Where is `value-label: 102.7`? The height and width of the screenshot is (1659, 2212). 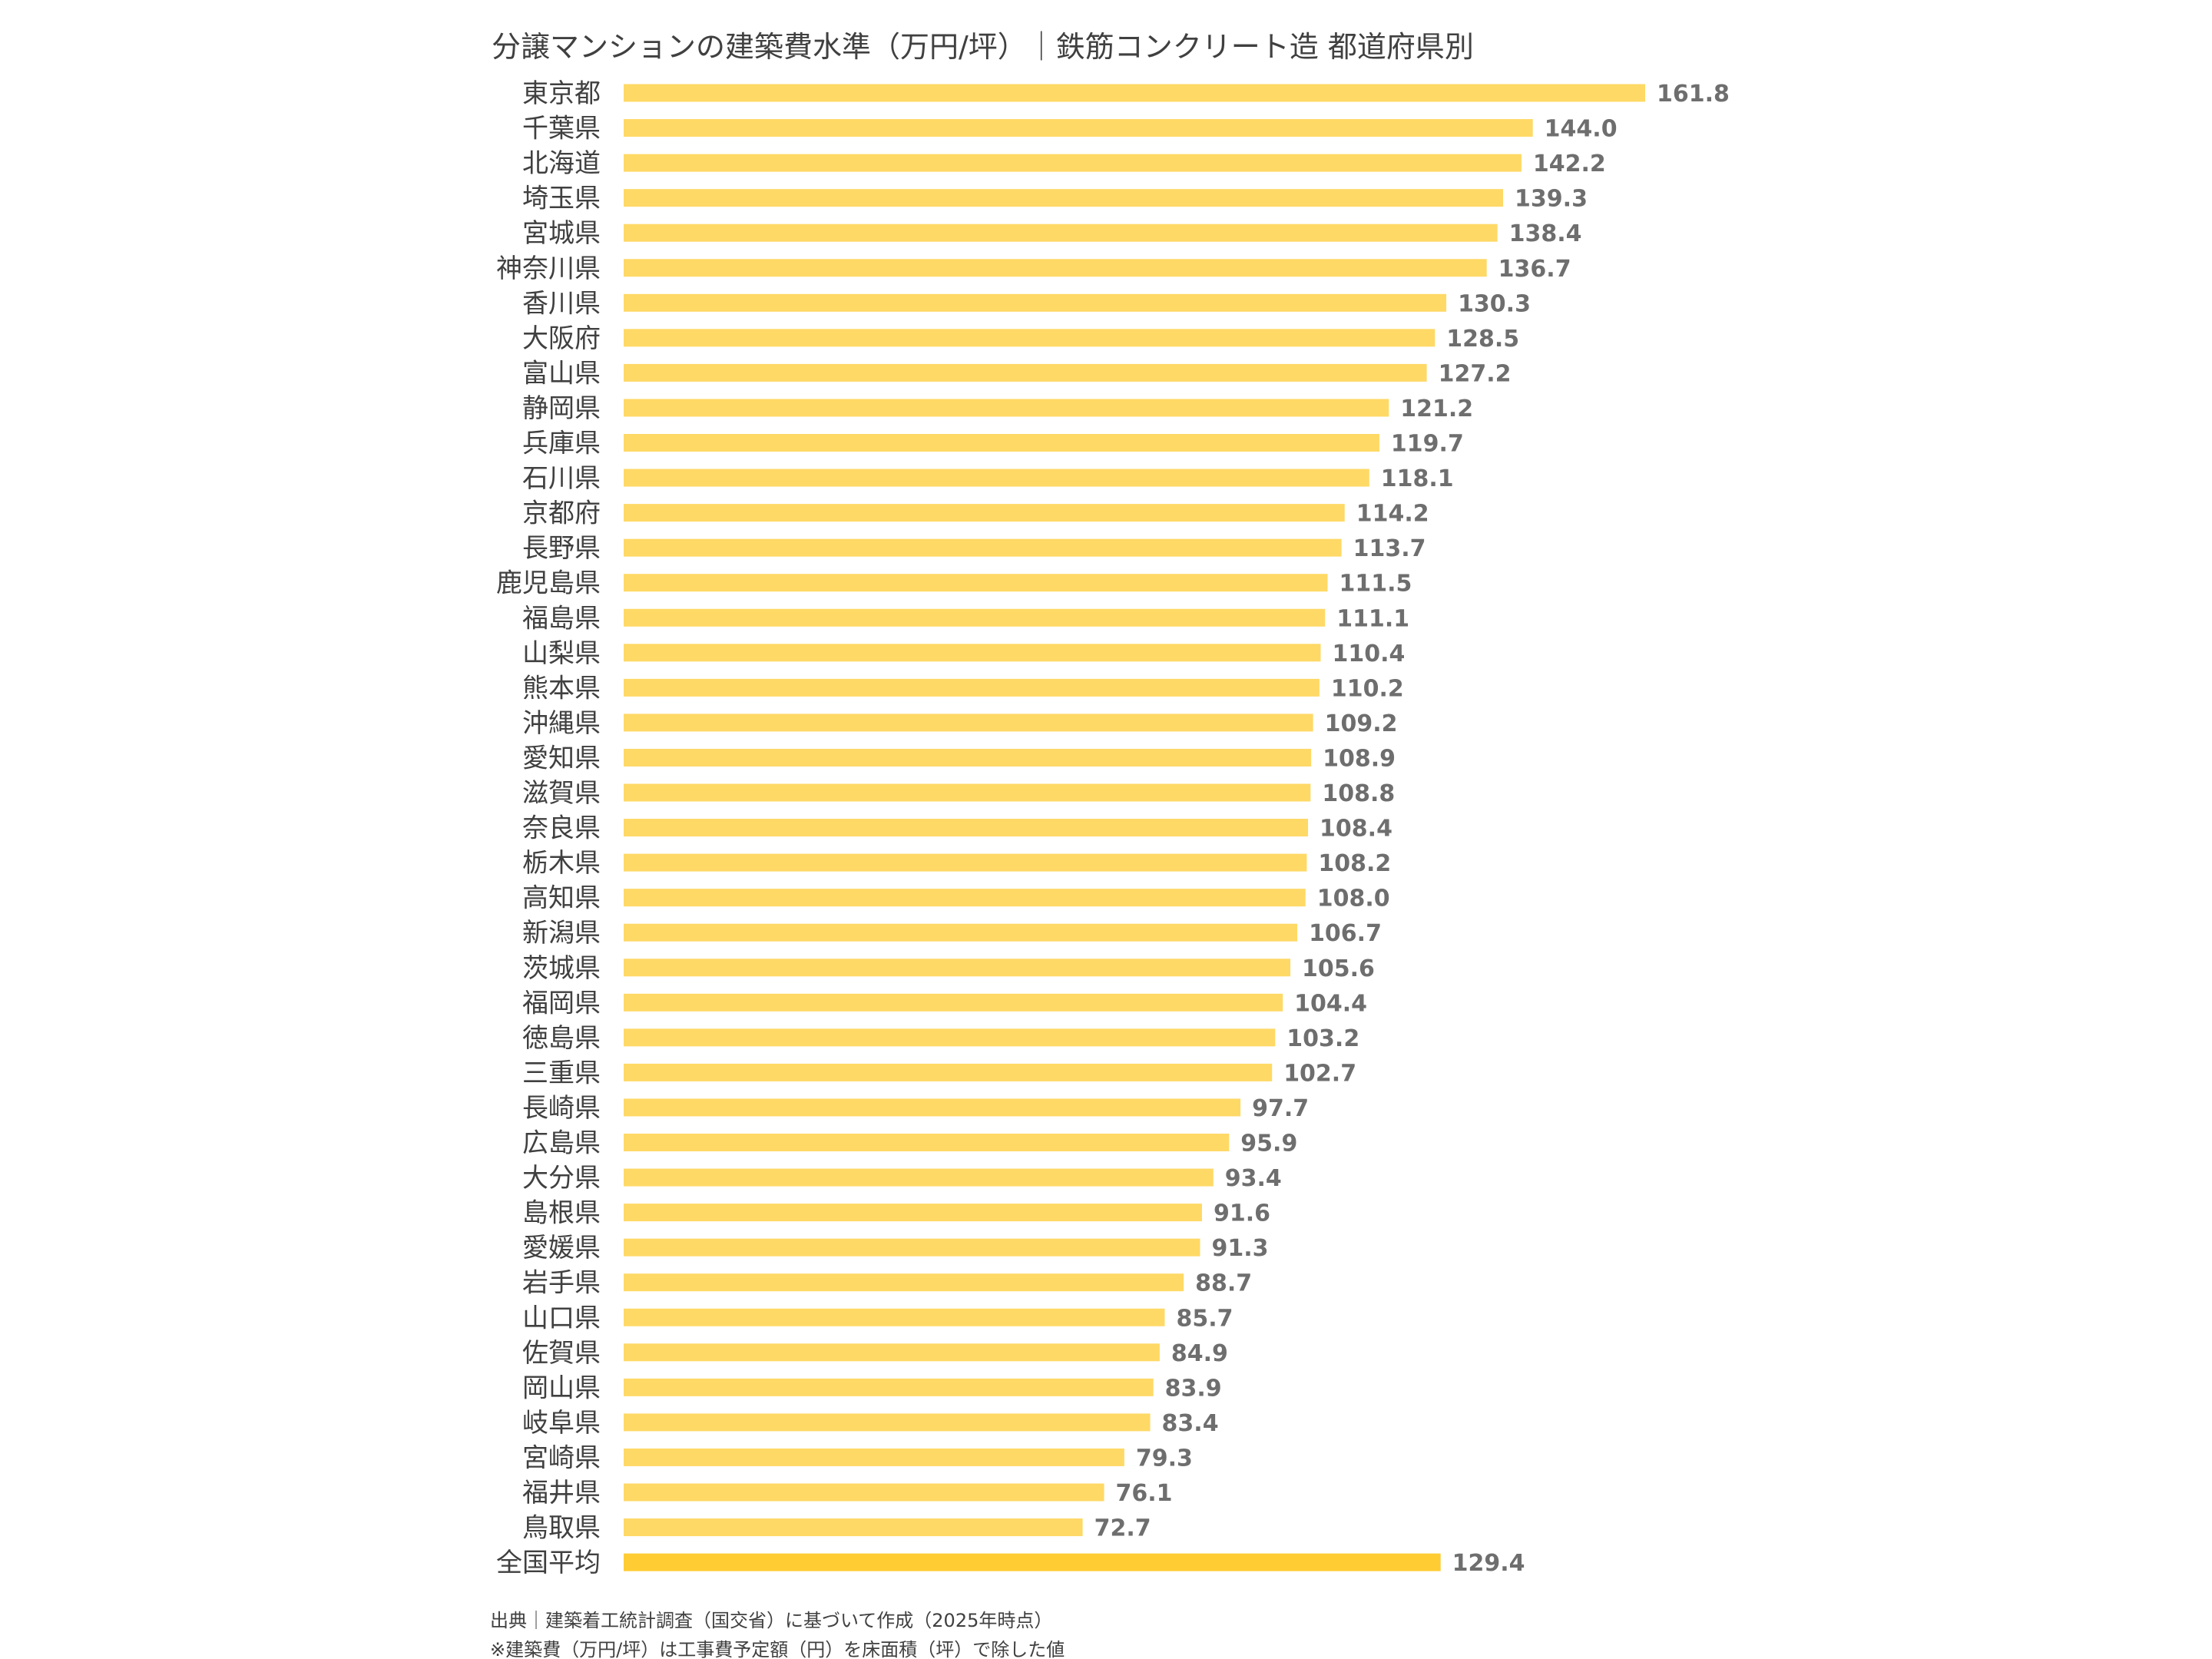
value-label: 102.7 is located at coordinates (1320, 1074).